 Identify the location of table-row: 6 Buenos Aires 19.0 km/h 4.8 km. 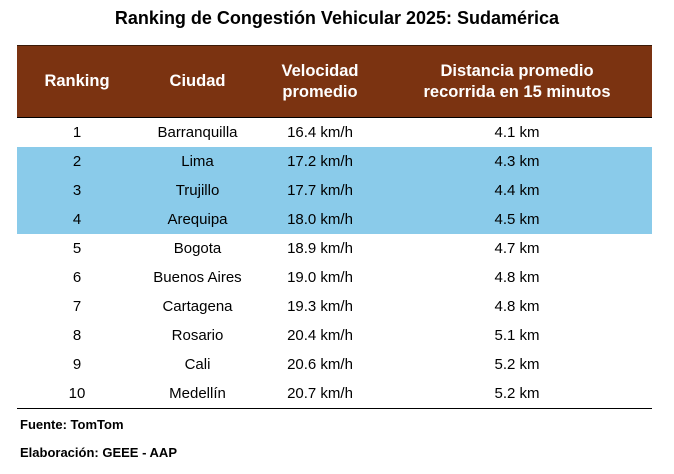
(334, 277).